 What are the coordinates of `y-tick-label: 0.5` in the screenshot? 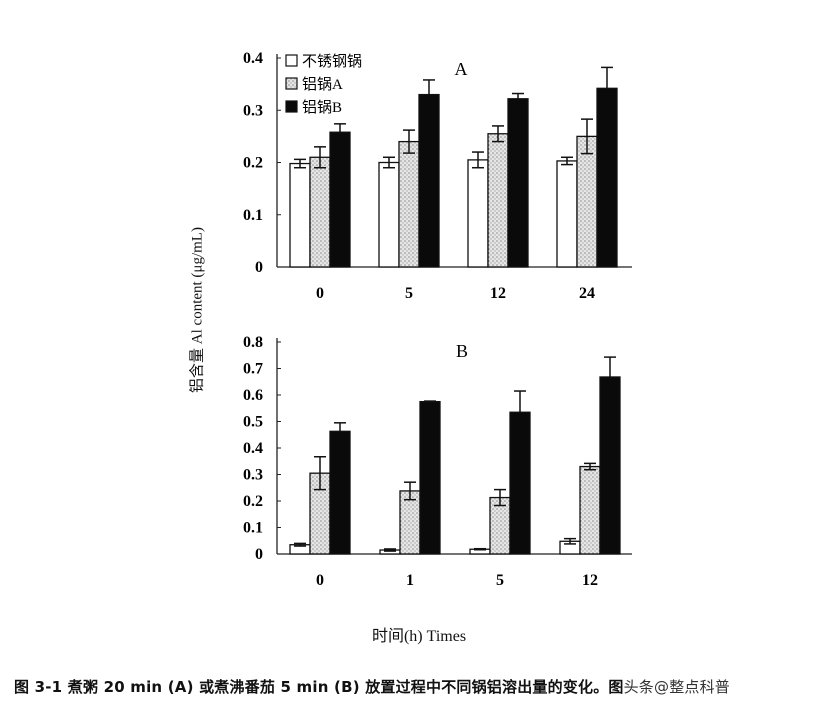 It's located at (253, 422).